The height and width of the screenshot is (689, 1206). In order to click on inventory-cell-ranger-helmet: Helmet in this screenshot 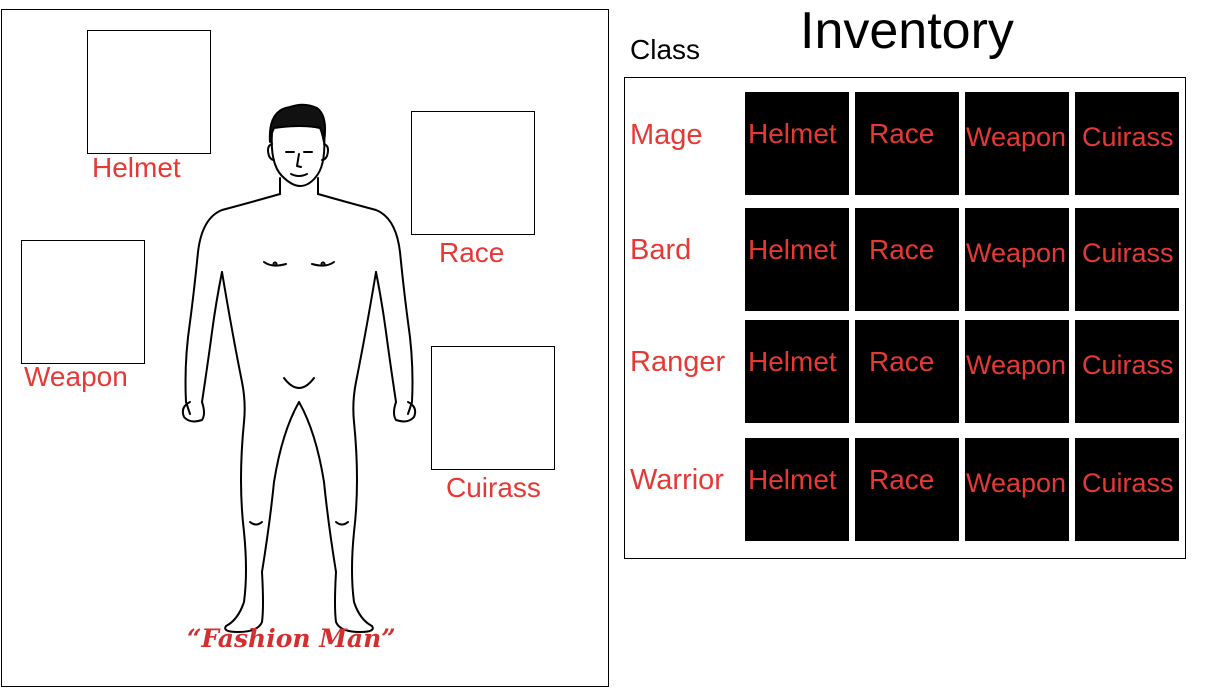, I will do `click(797, 371)`.